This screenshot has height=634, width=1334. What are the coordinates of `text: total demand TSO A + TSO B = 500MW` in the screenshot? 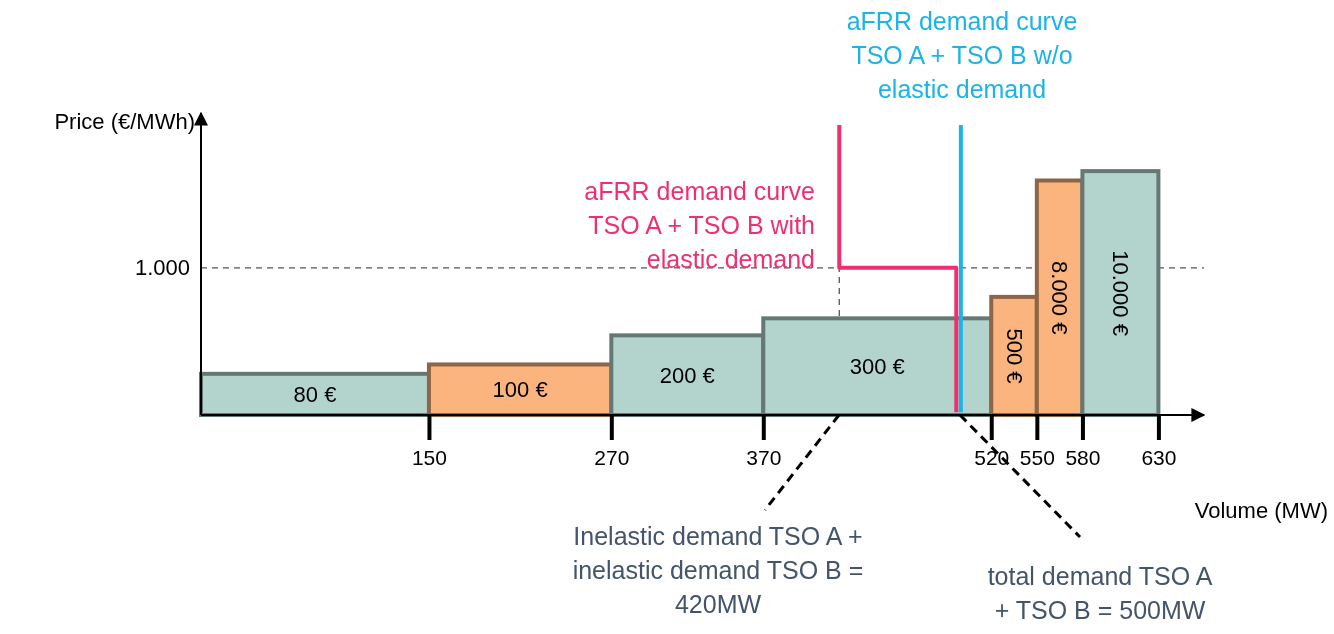 It's located at (1100, 593).